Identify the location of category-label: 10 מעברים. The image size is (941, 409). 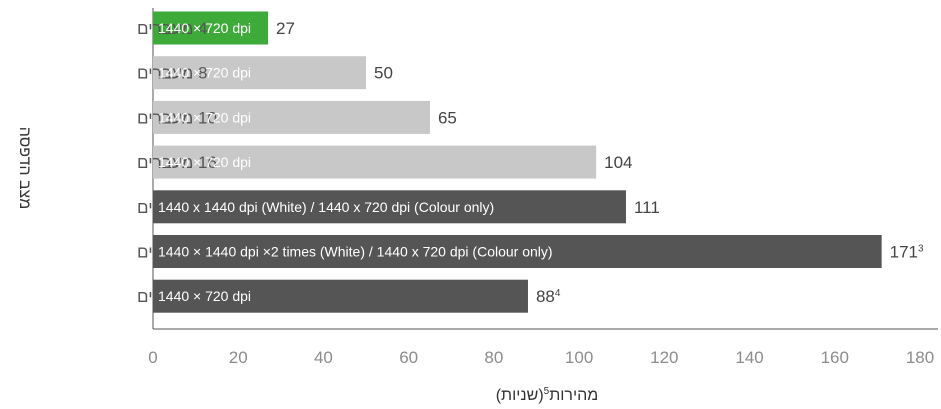
(177, 117).